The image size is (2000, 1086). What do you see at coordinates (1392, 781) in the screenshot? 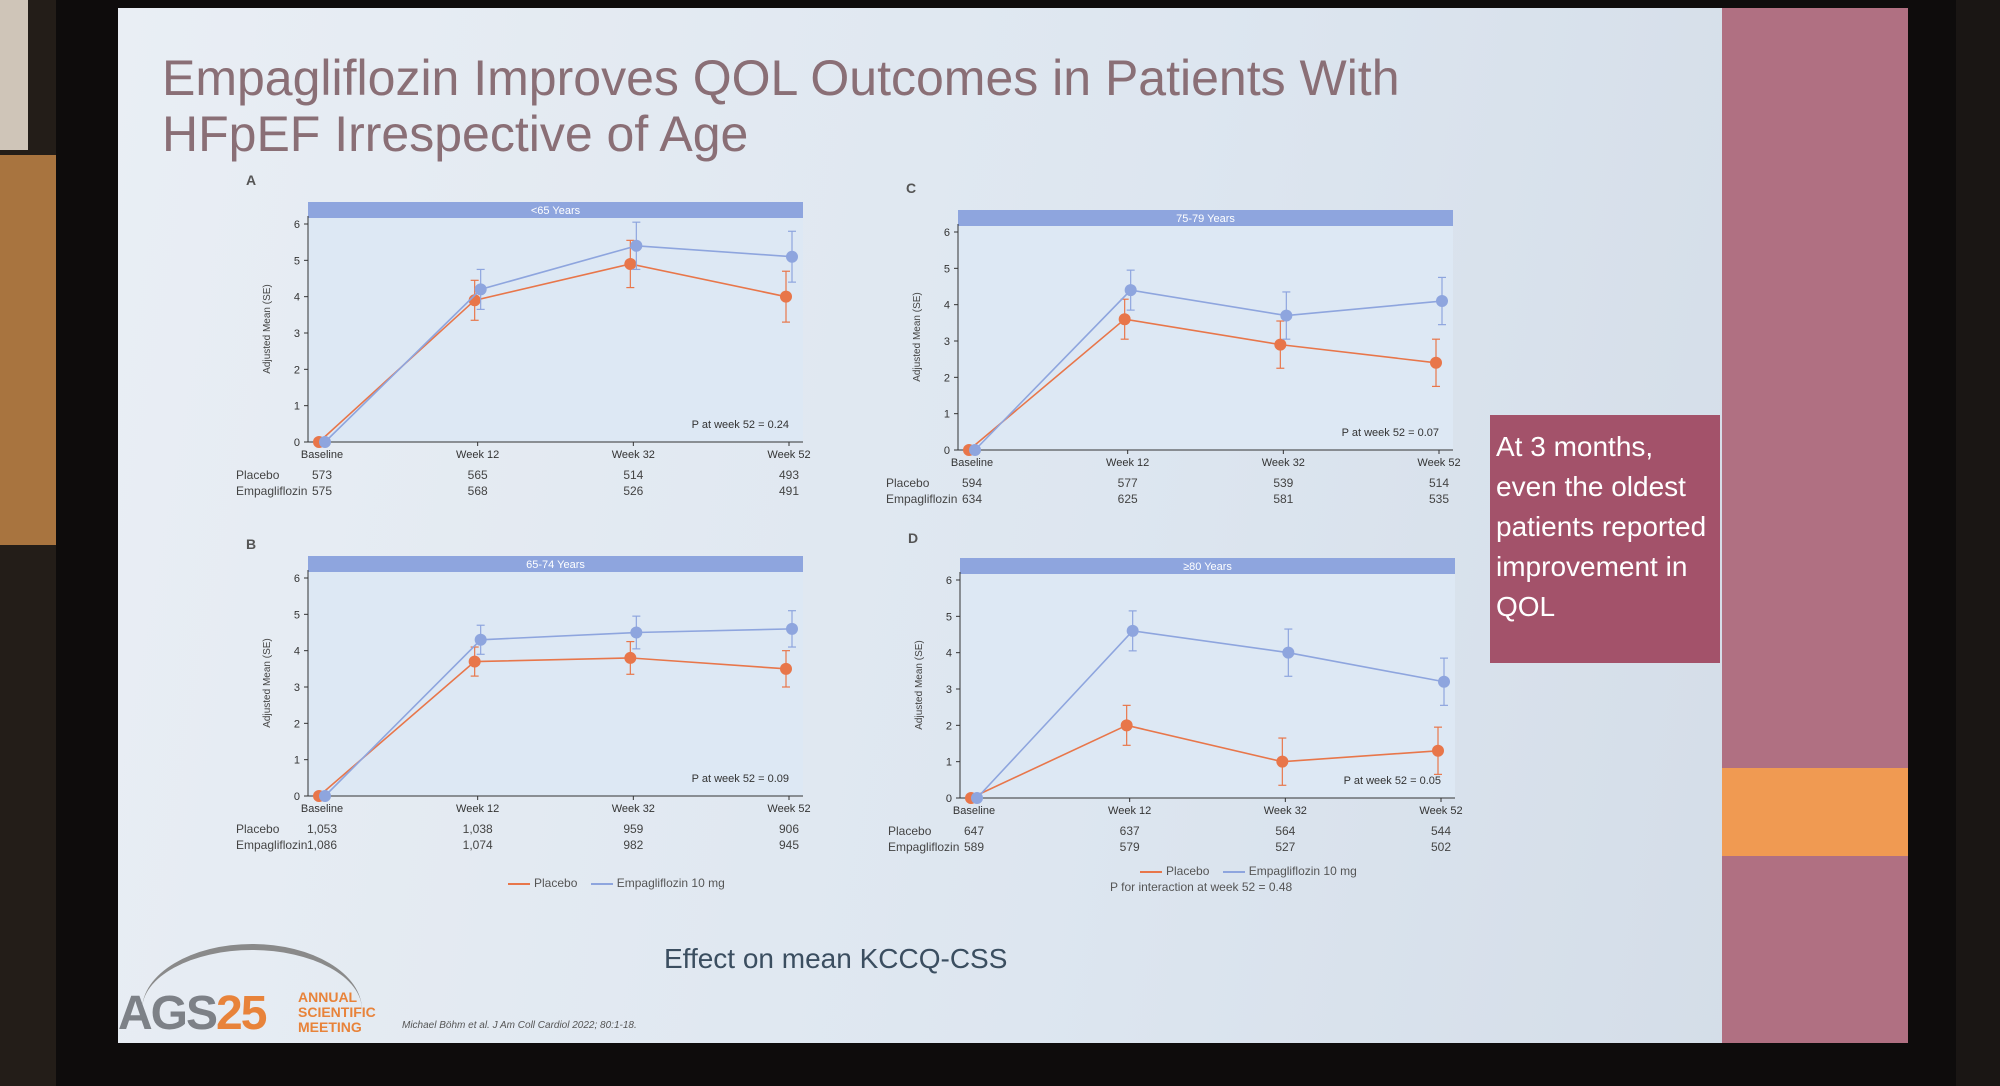
I see `p-value-label: P at week 52 = 0.05` at bounding box center [1392, 781].